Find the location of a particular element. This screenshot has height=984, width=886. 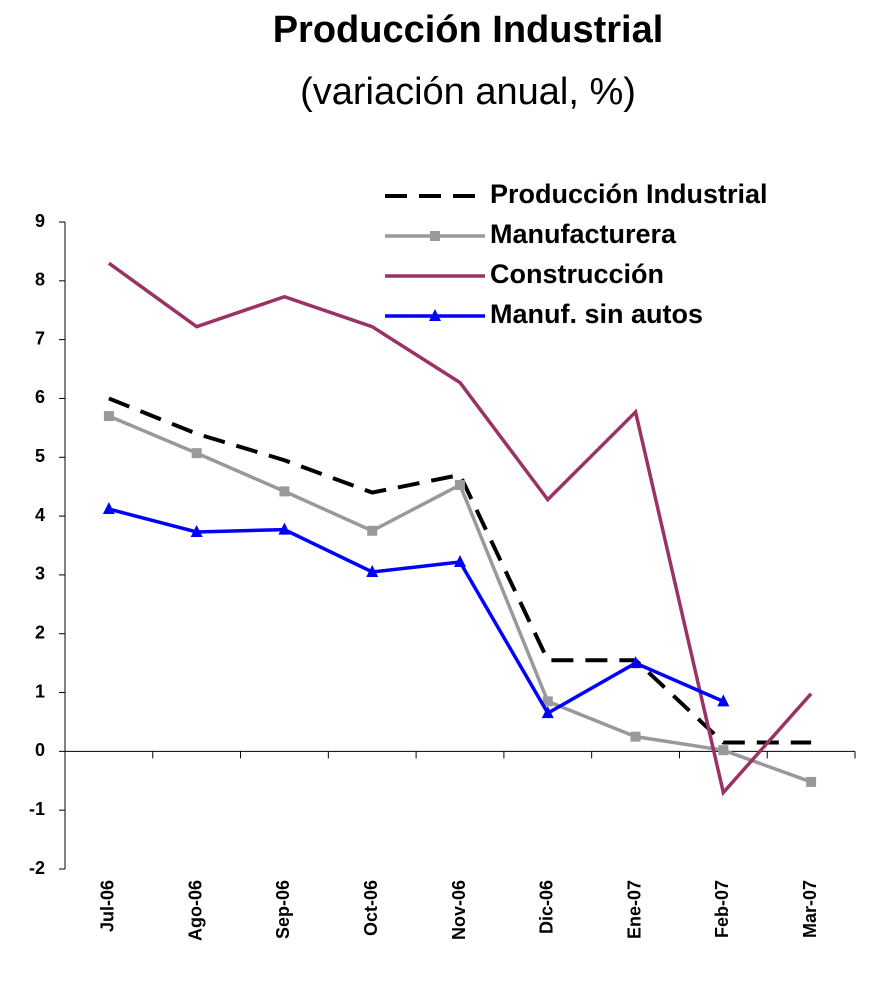

y-tick-label: 5 is located at coordinates (40, 456).